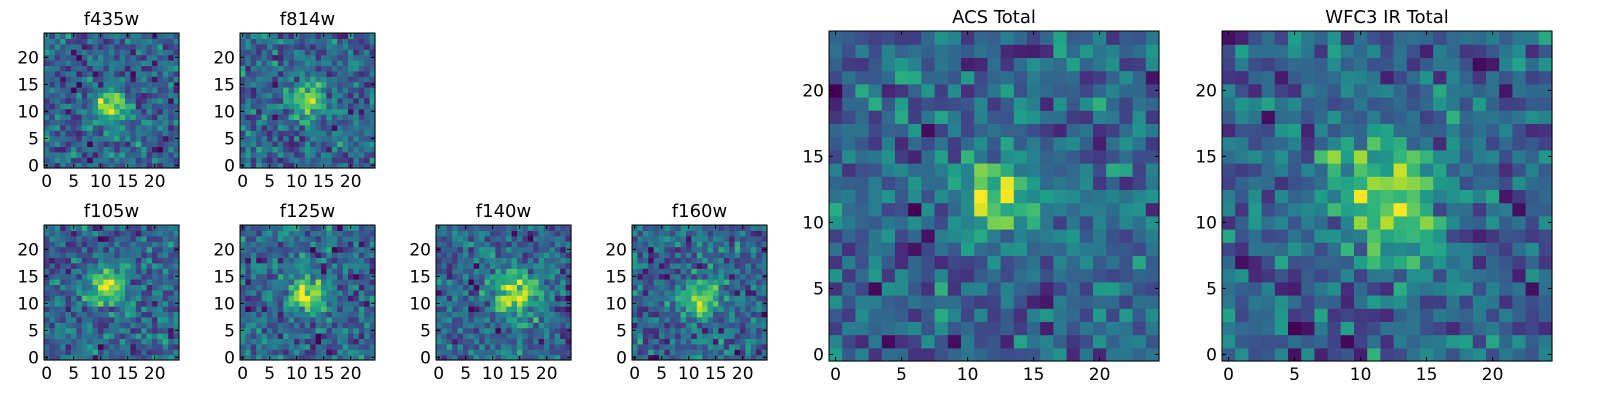 The width and height of the screenshot is (1600, 400). What do you see at coordinates (28, 277) in the screenshot?
I see `y-tick-label: 15` at bounding box center [28, 277].